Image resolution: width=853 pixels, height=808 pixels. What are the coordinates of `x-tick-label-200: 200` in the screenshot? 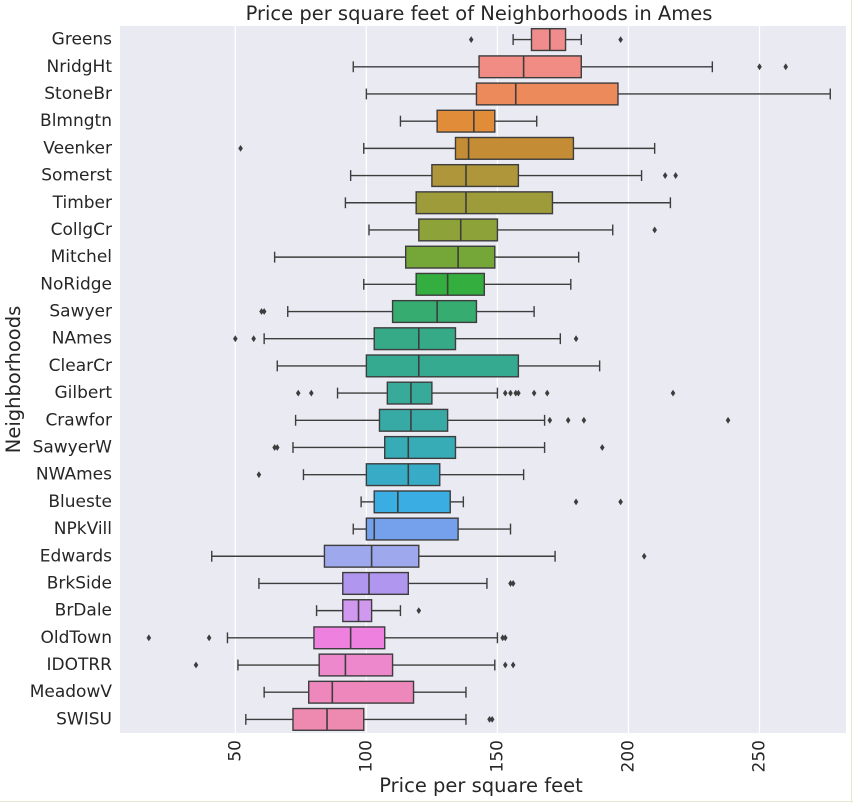 It's located at (628, 756).